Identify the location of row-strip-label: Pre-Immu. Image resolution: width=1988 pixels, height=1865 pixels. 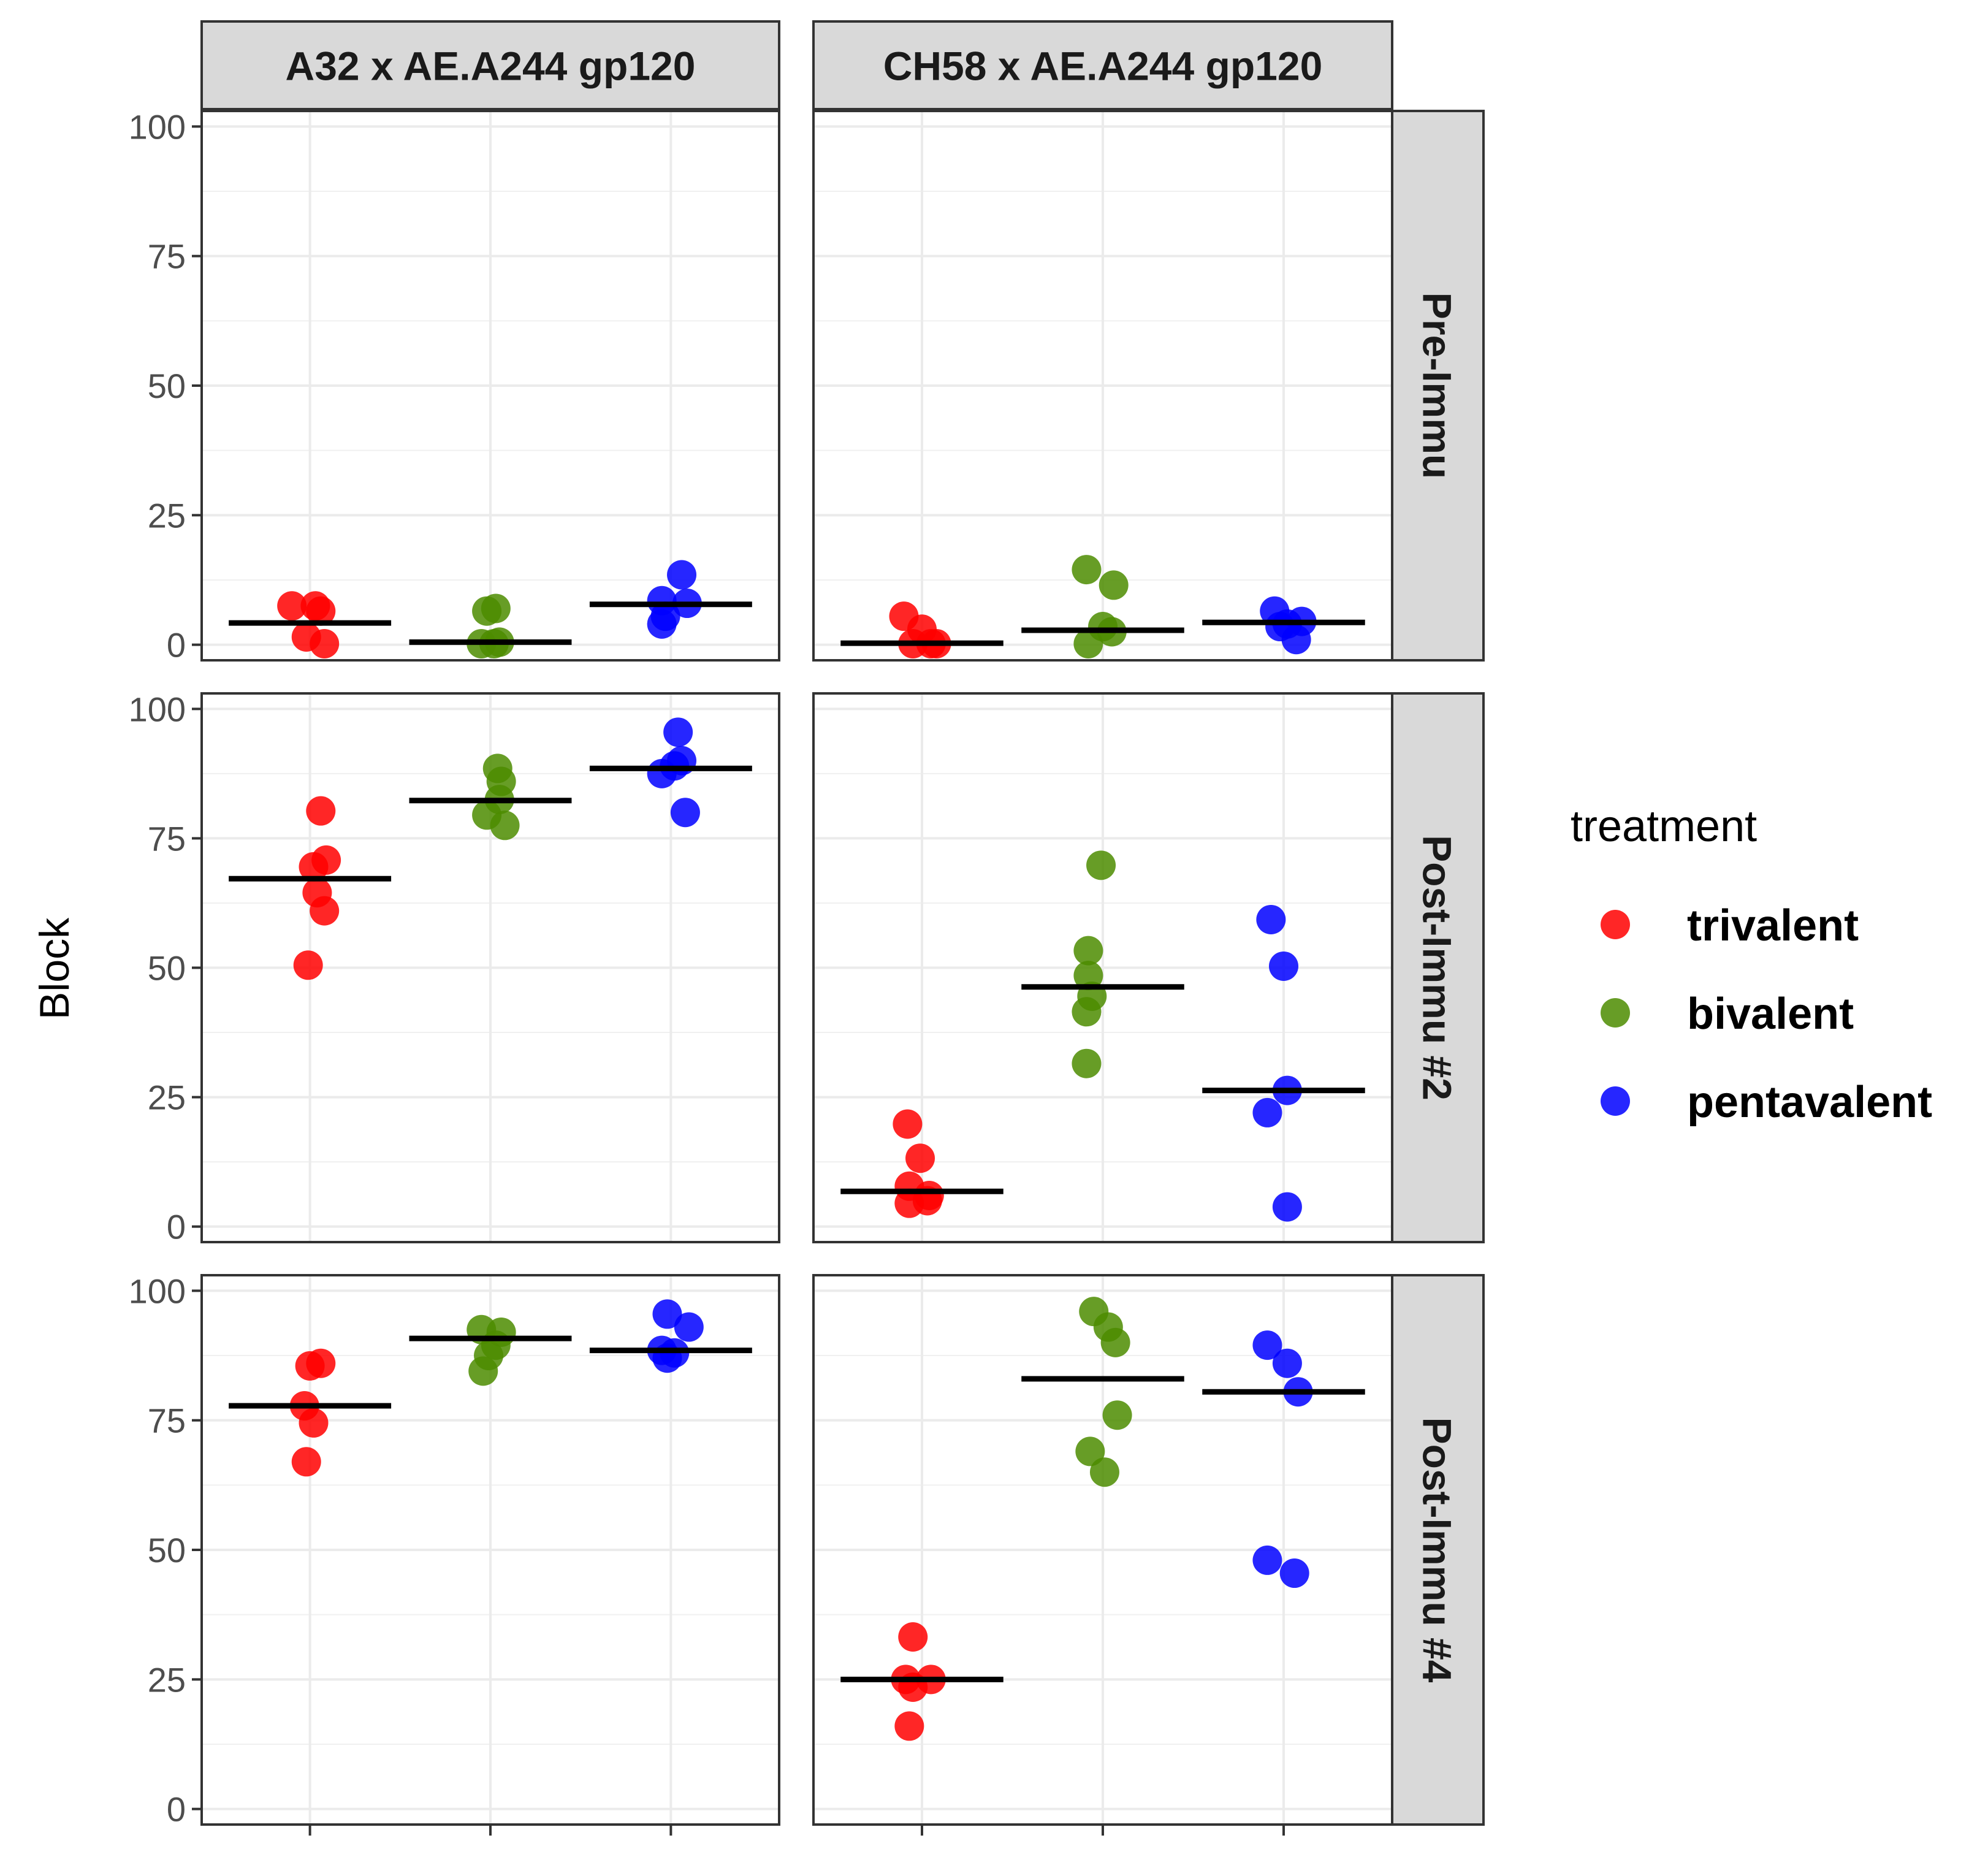
(1437, 385).